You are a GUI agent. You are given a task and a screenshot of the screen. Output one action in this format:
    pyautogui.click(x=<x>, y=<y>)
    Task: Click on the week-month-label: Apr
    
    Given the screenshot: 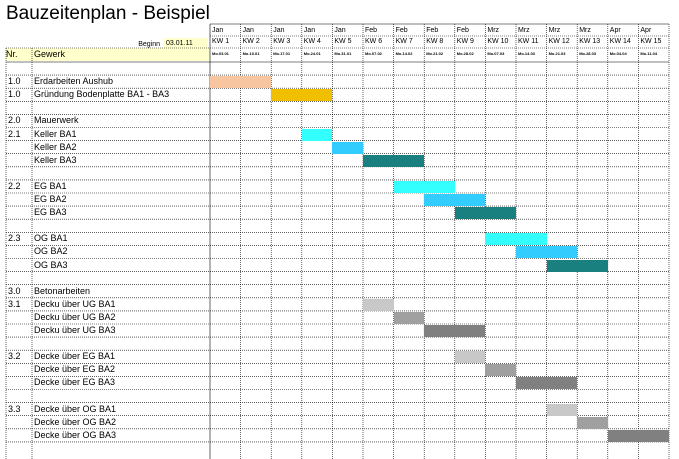 What is the action you would take?
    pyautogui.click(x=615, y=30)
    